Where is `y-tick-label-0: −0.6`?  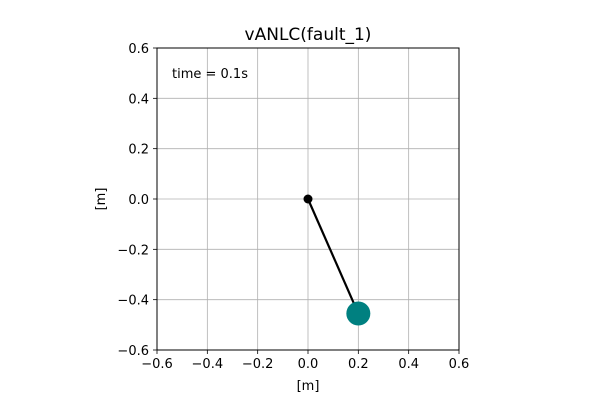 y-tick-label-0: −0.6 is located at coordinates (133, 351).